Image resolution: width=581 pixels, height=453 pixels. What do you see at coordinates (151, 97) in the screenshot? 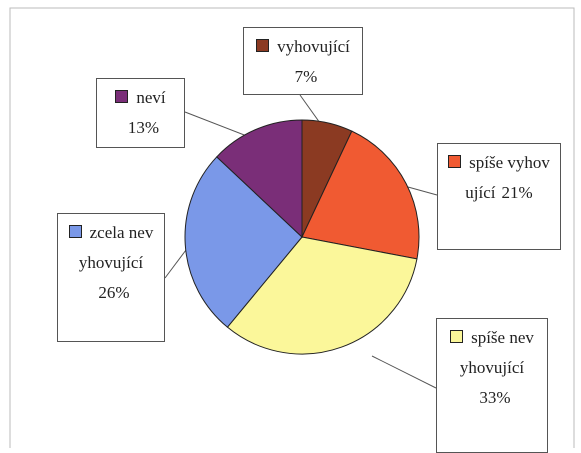
I see `category-label: neví` at bounding box center [151, 97].